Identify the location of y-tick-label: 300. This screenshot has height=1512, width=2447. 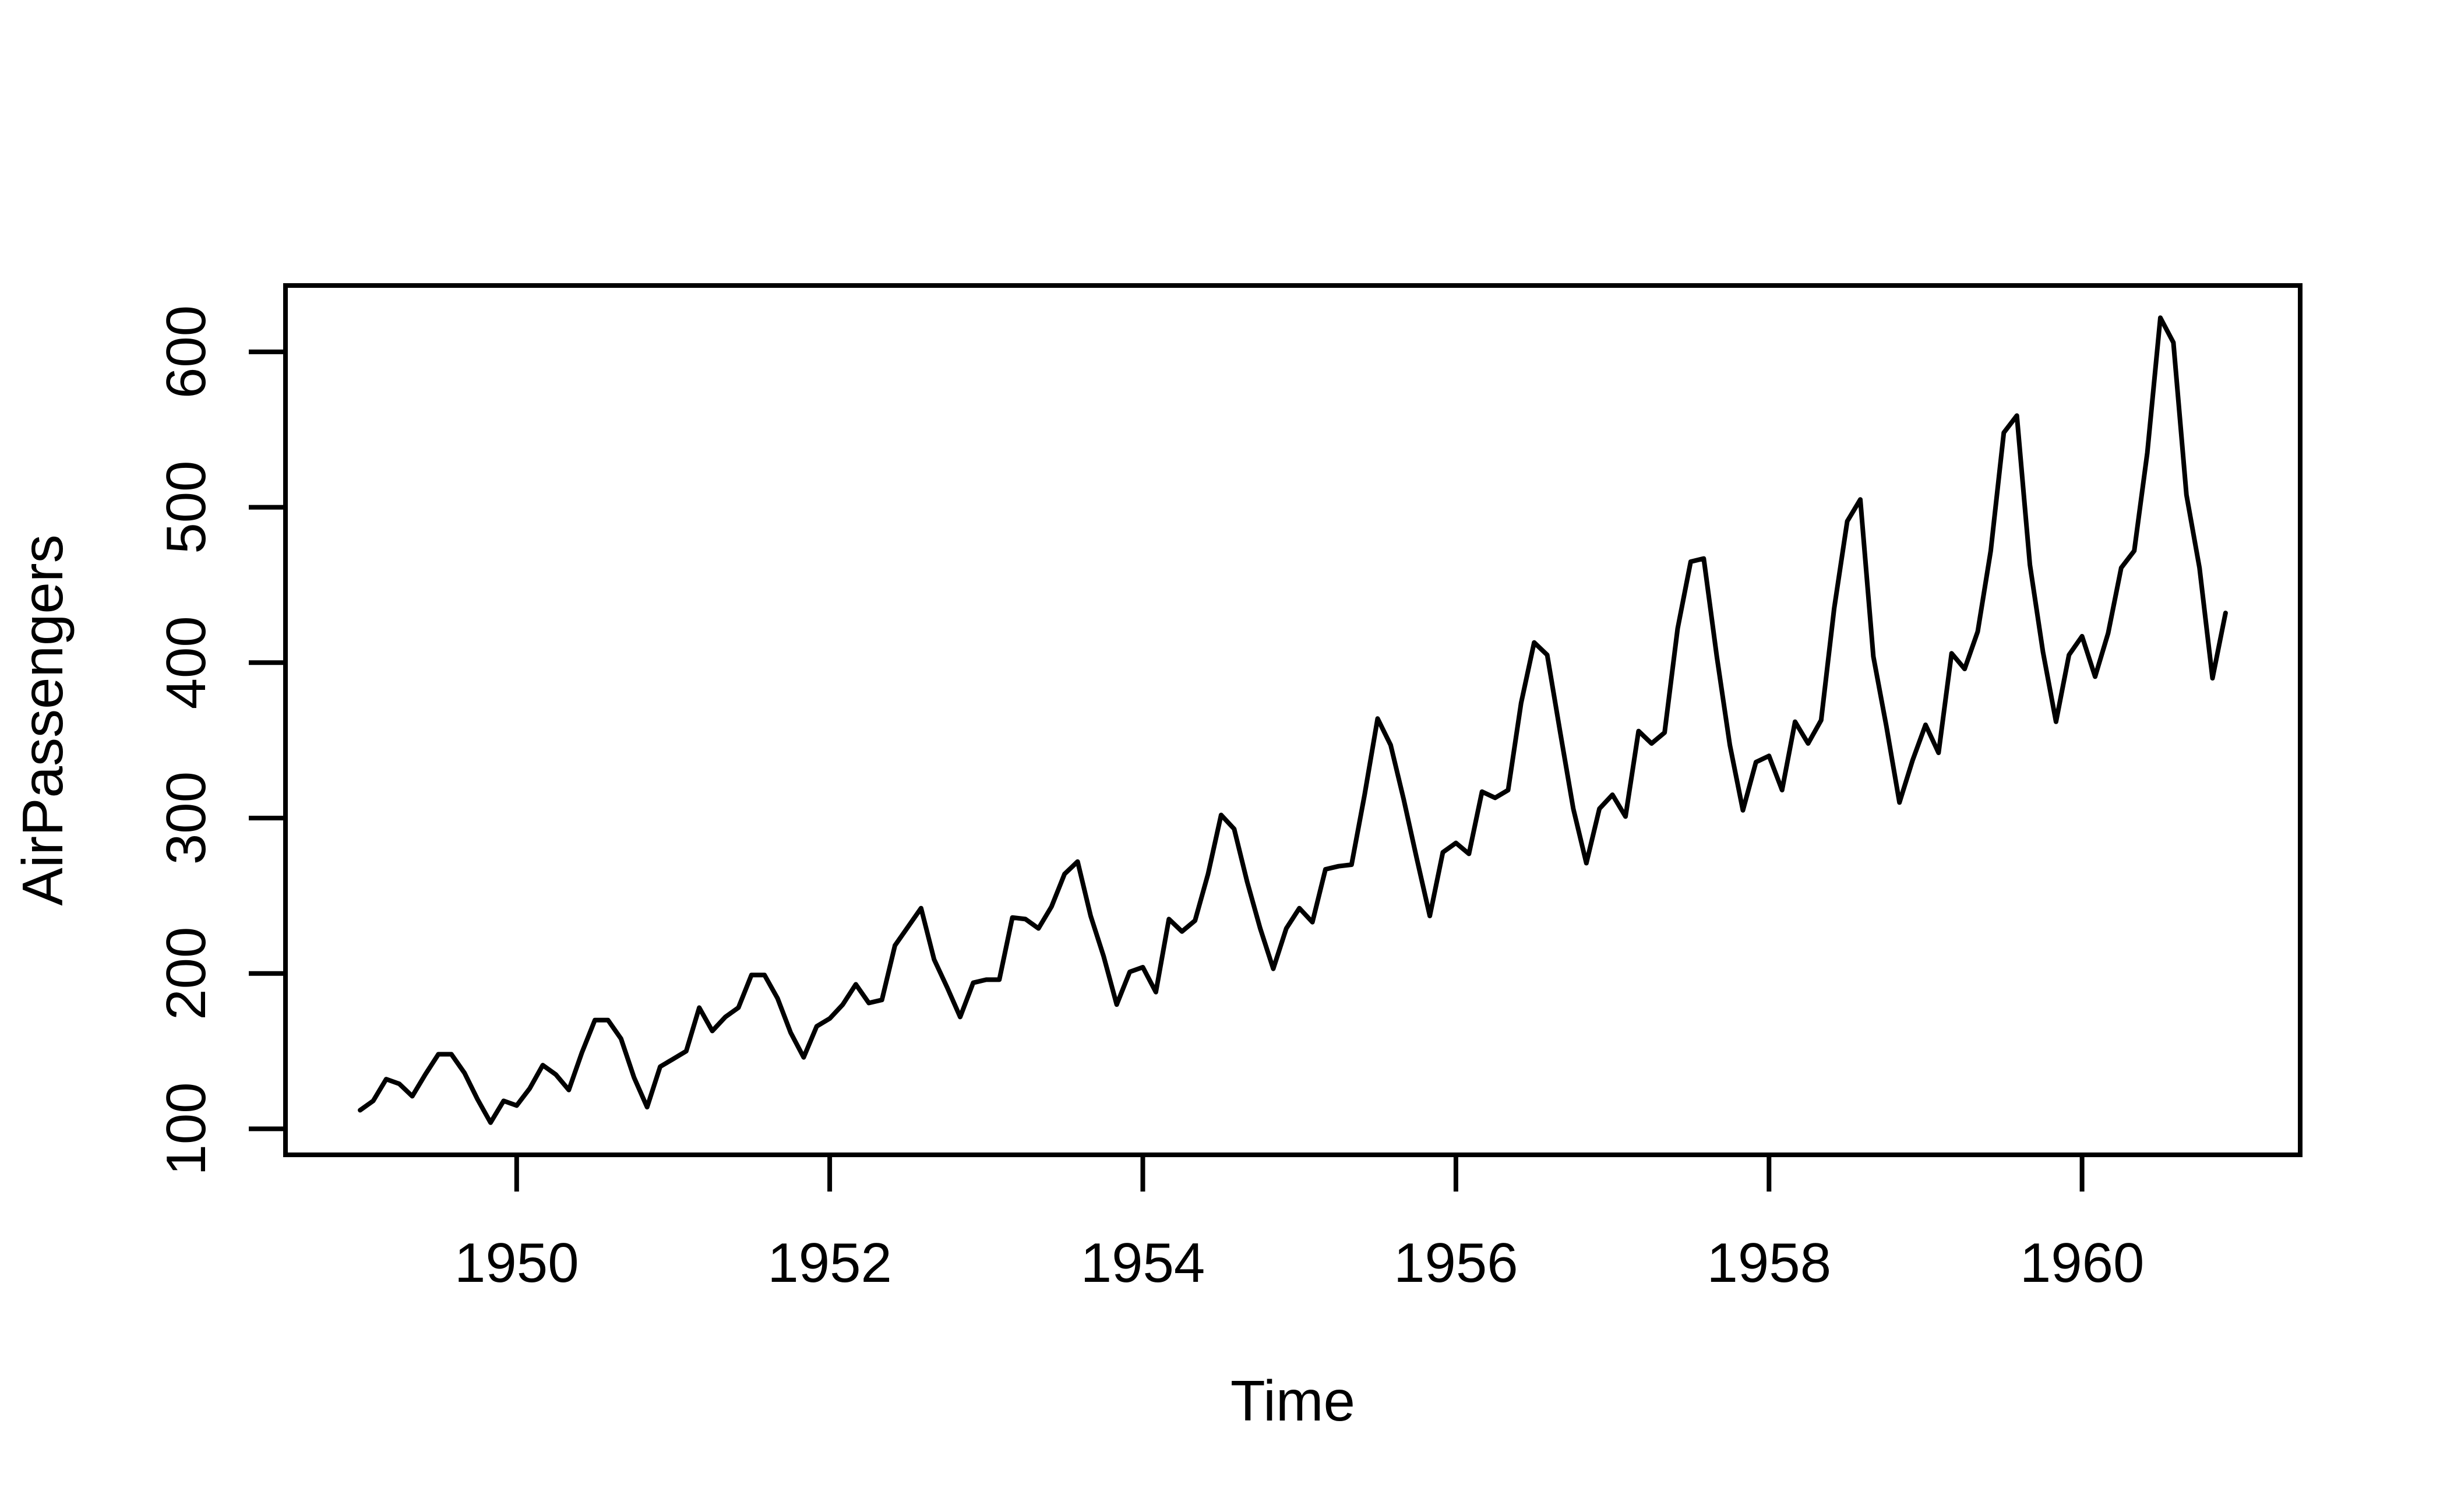
(186, 818).